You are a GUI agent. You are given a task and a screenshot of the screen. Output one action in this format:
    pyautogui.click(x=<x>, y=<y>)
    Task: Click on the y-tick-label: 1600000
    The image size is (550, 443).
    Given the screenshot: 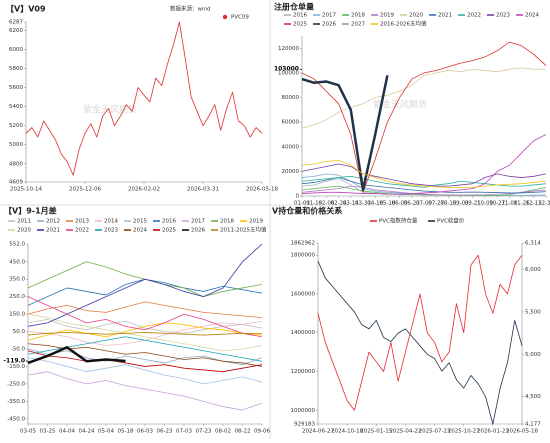 What is the action you would take?
    pyautogui.click(x=303, y=294)
    